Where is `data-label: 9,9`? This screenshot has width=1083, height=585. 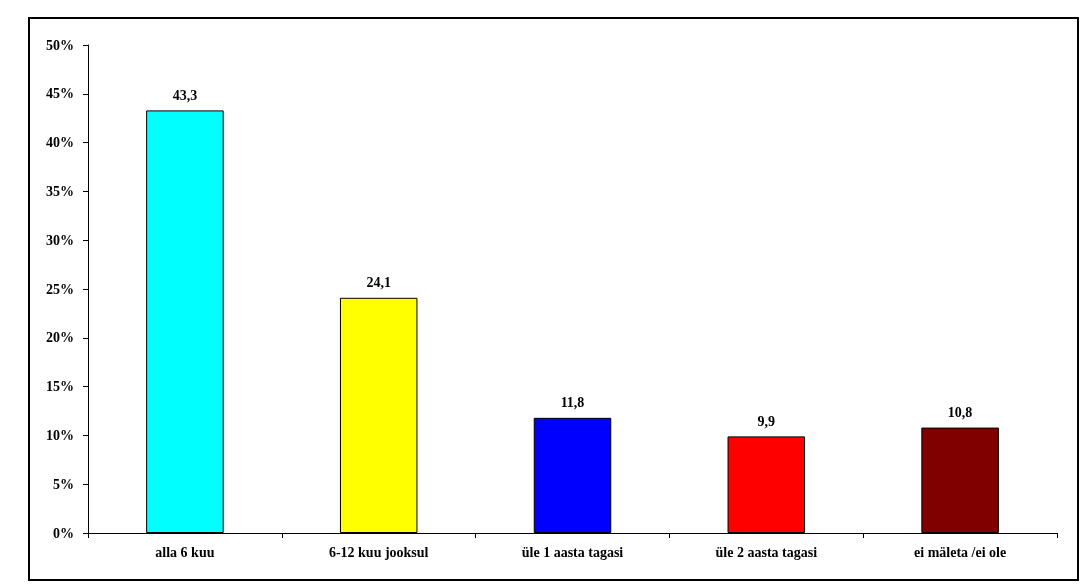
data-label: 9,9 is located at coordinates (766, 421).